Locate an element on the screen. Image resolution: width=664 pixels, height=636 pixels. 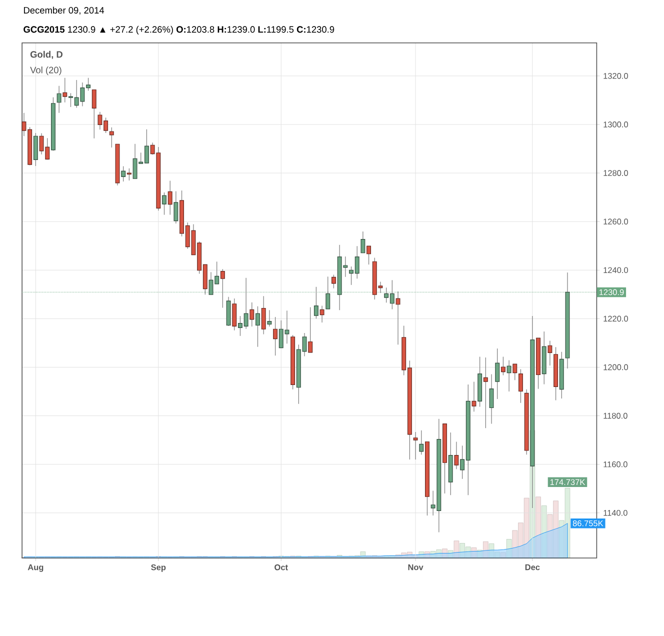
y-tick-label: 1320.0 is located at coordinates (616, 75).